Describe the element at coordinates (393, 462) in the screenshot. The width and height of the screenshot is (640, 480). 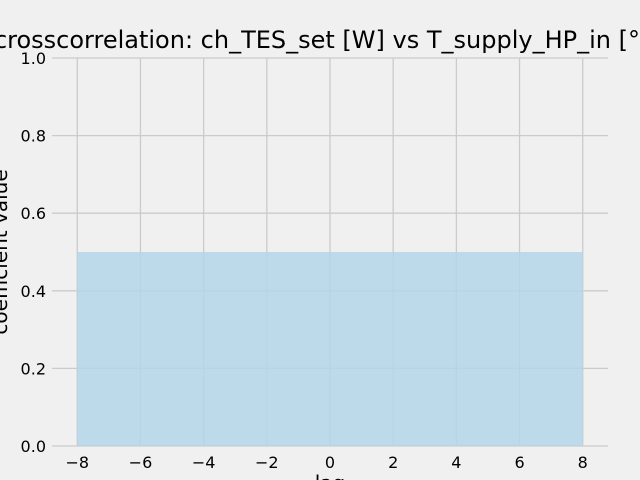
I see `x-tick-label: 2` at that location.